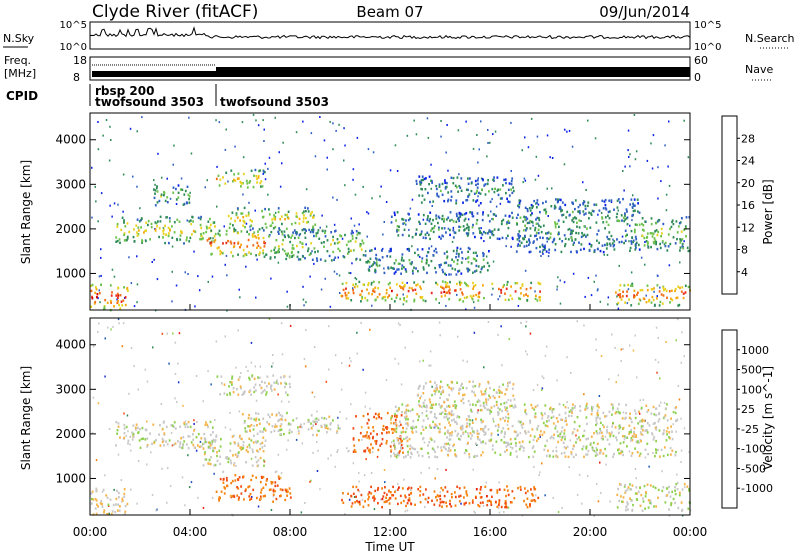 This screenshot has width=800, height=554. Describe the element at coordinates (154, 74) in the screenshot. I see `freq-band-early` at that location.